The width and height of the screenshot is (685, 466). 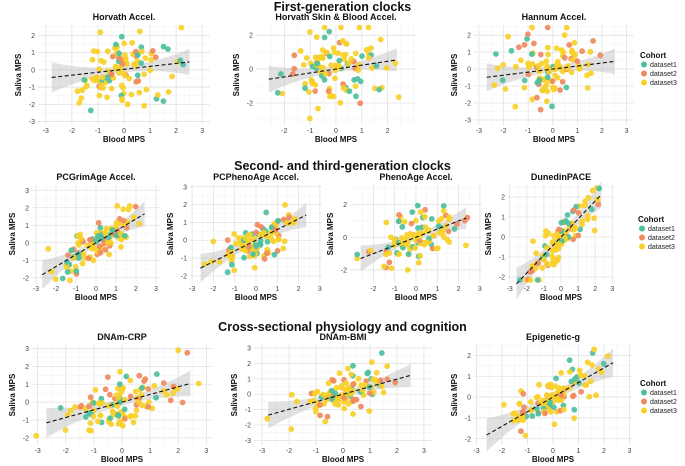 I want to click on y-tick-label: 1, so click(x=503, y=218).